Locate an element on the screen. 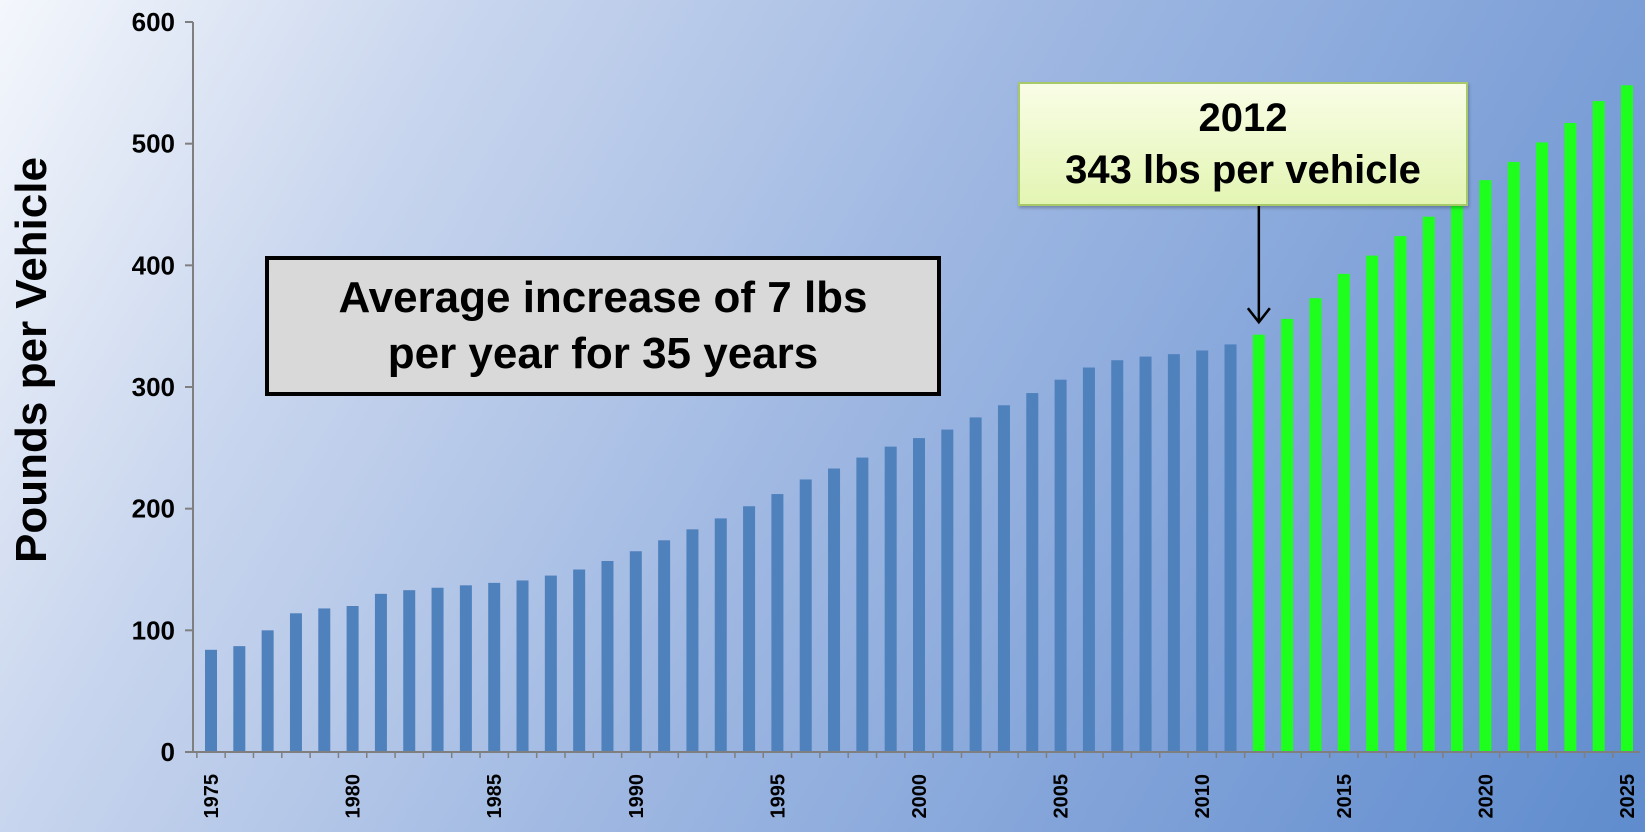 This screenshot has width=1645, height=832. bar-2002 is located at coordinates (975, 584).